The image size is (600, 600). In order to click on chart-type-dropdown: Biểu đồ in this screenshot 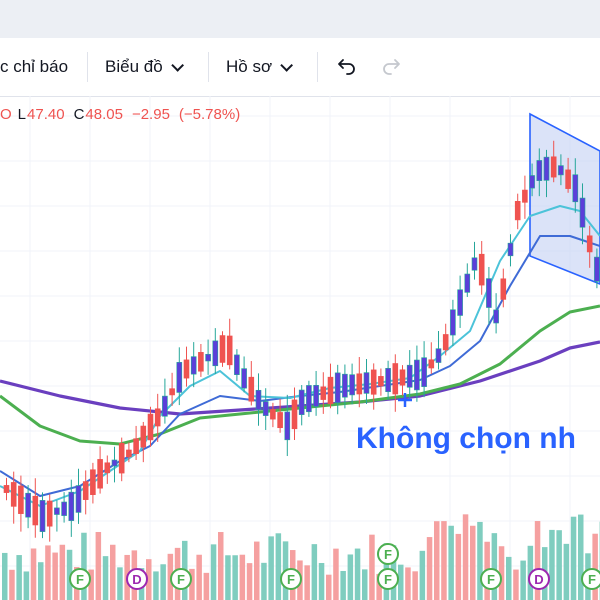, I will do `click(144, 67)`.